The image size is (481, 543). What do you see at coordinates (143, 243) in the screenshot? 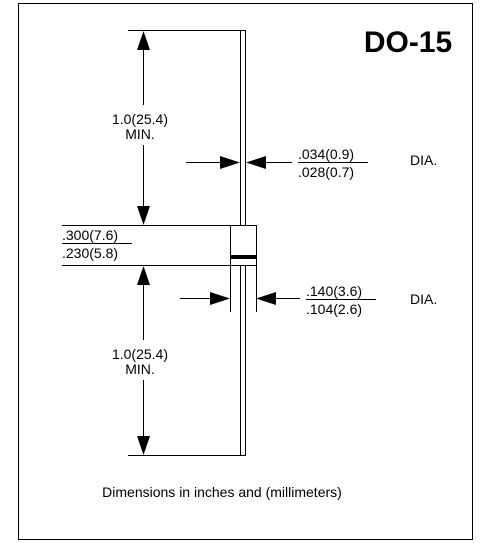
I see `length-arrows` at bounding box center [143, 243].